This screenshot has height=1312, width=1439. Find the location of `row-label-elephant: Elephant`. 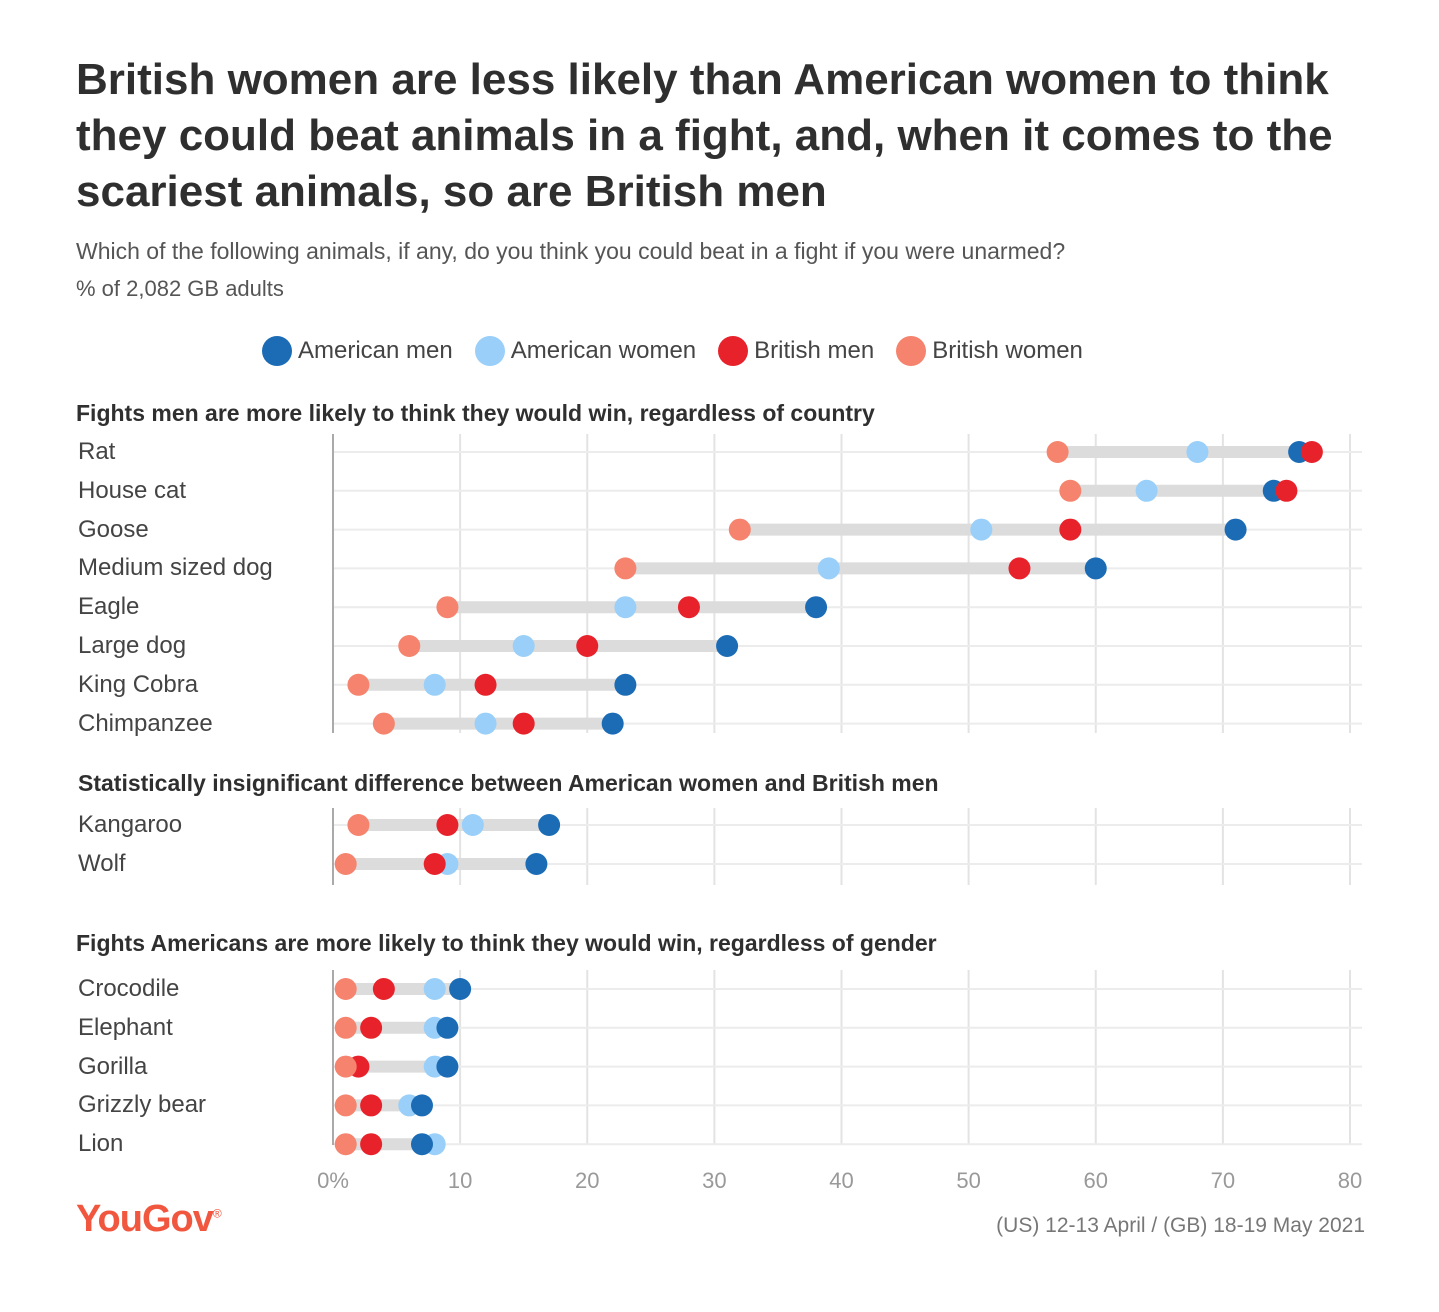

row-label-elephant: Elephant is located at coordinates (125, 1027).